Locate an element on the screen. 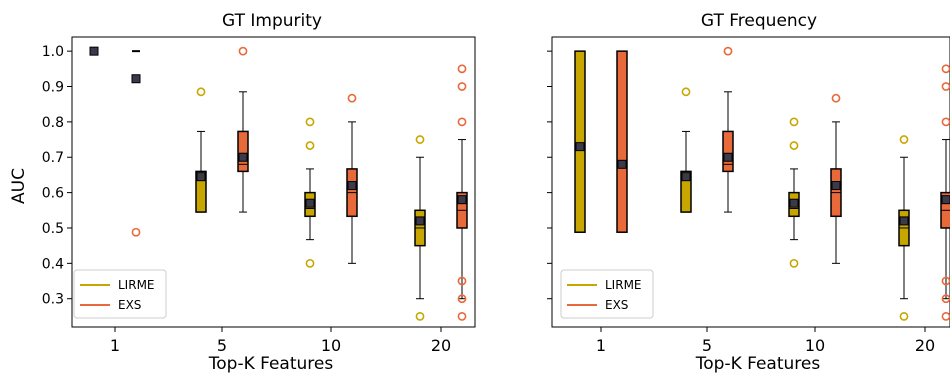  y-tick-label: 1.0 is located at coordinates (53, 52).